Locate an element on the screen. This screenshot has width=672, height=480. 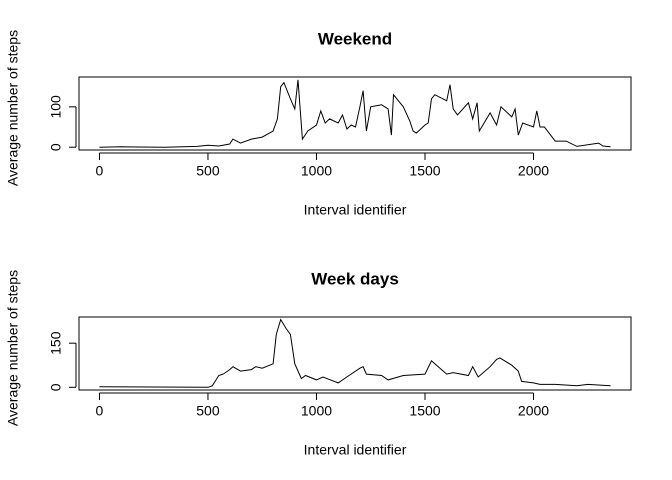
panel-title: Weekend is located at coordinates (355, 38).